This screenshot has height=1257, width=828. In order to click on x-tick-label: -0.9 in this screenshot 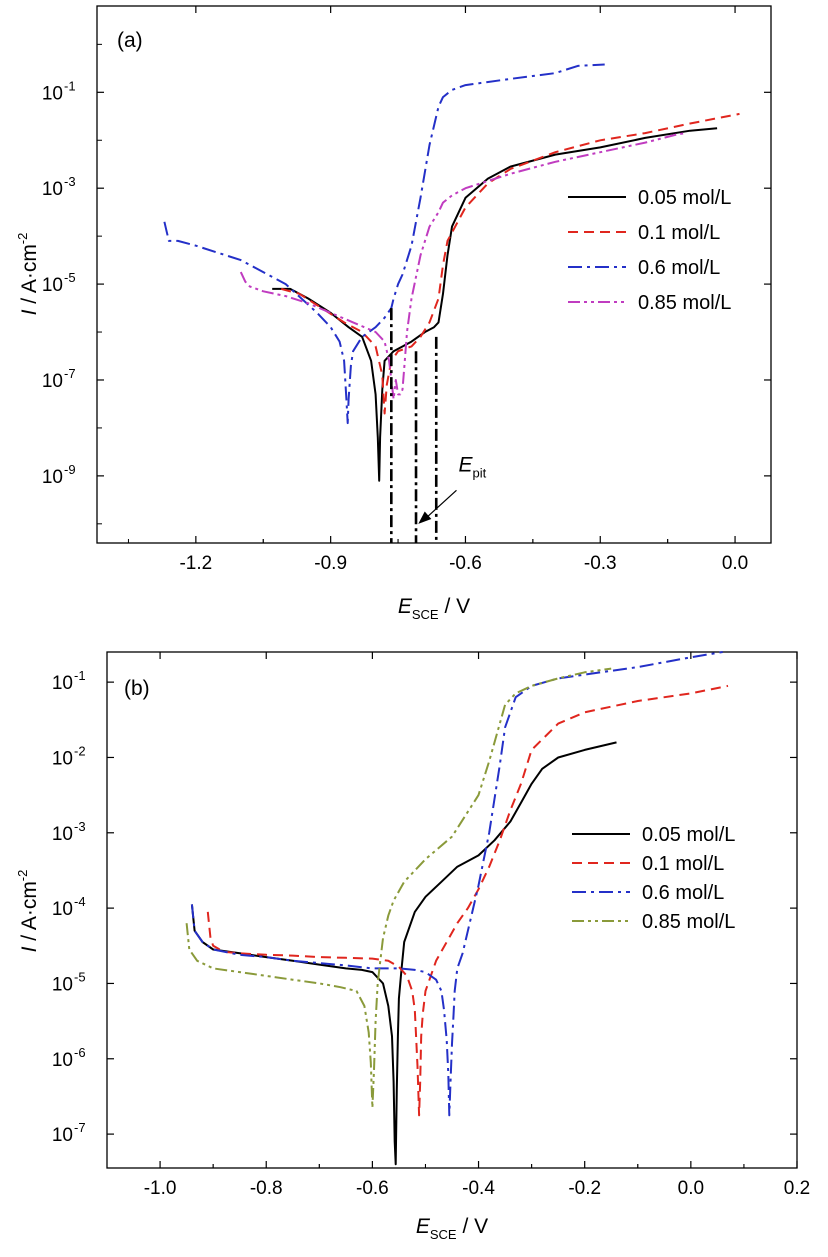, I will do `click(330, 563)`.